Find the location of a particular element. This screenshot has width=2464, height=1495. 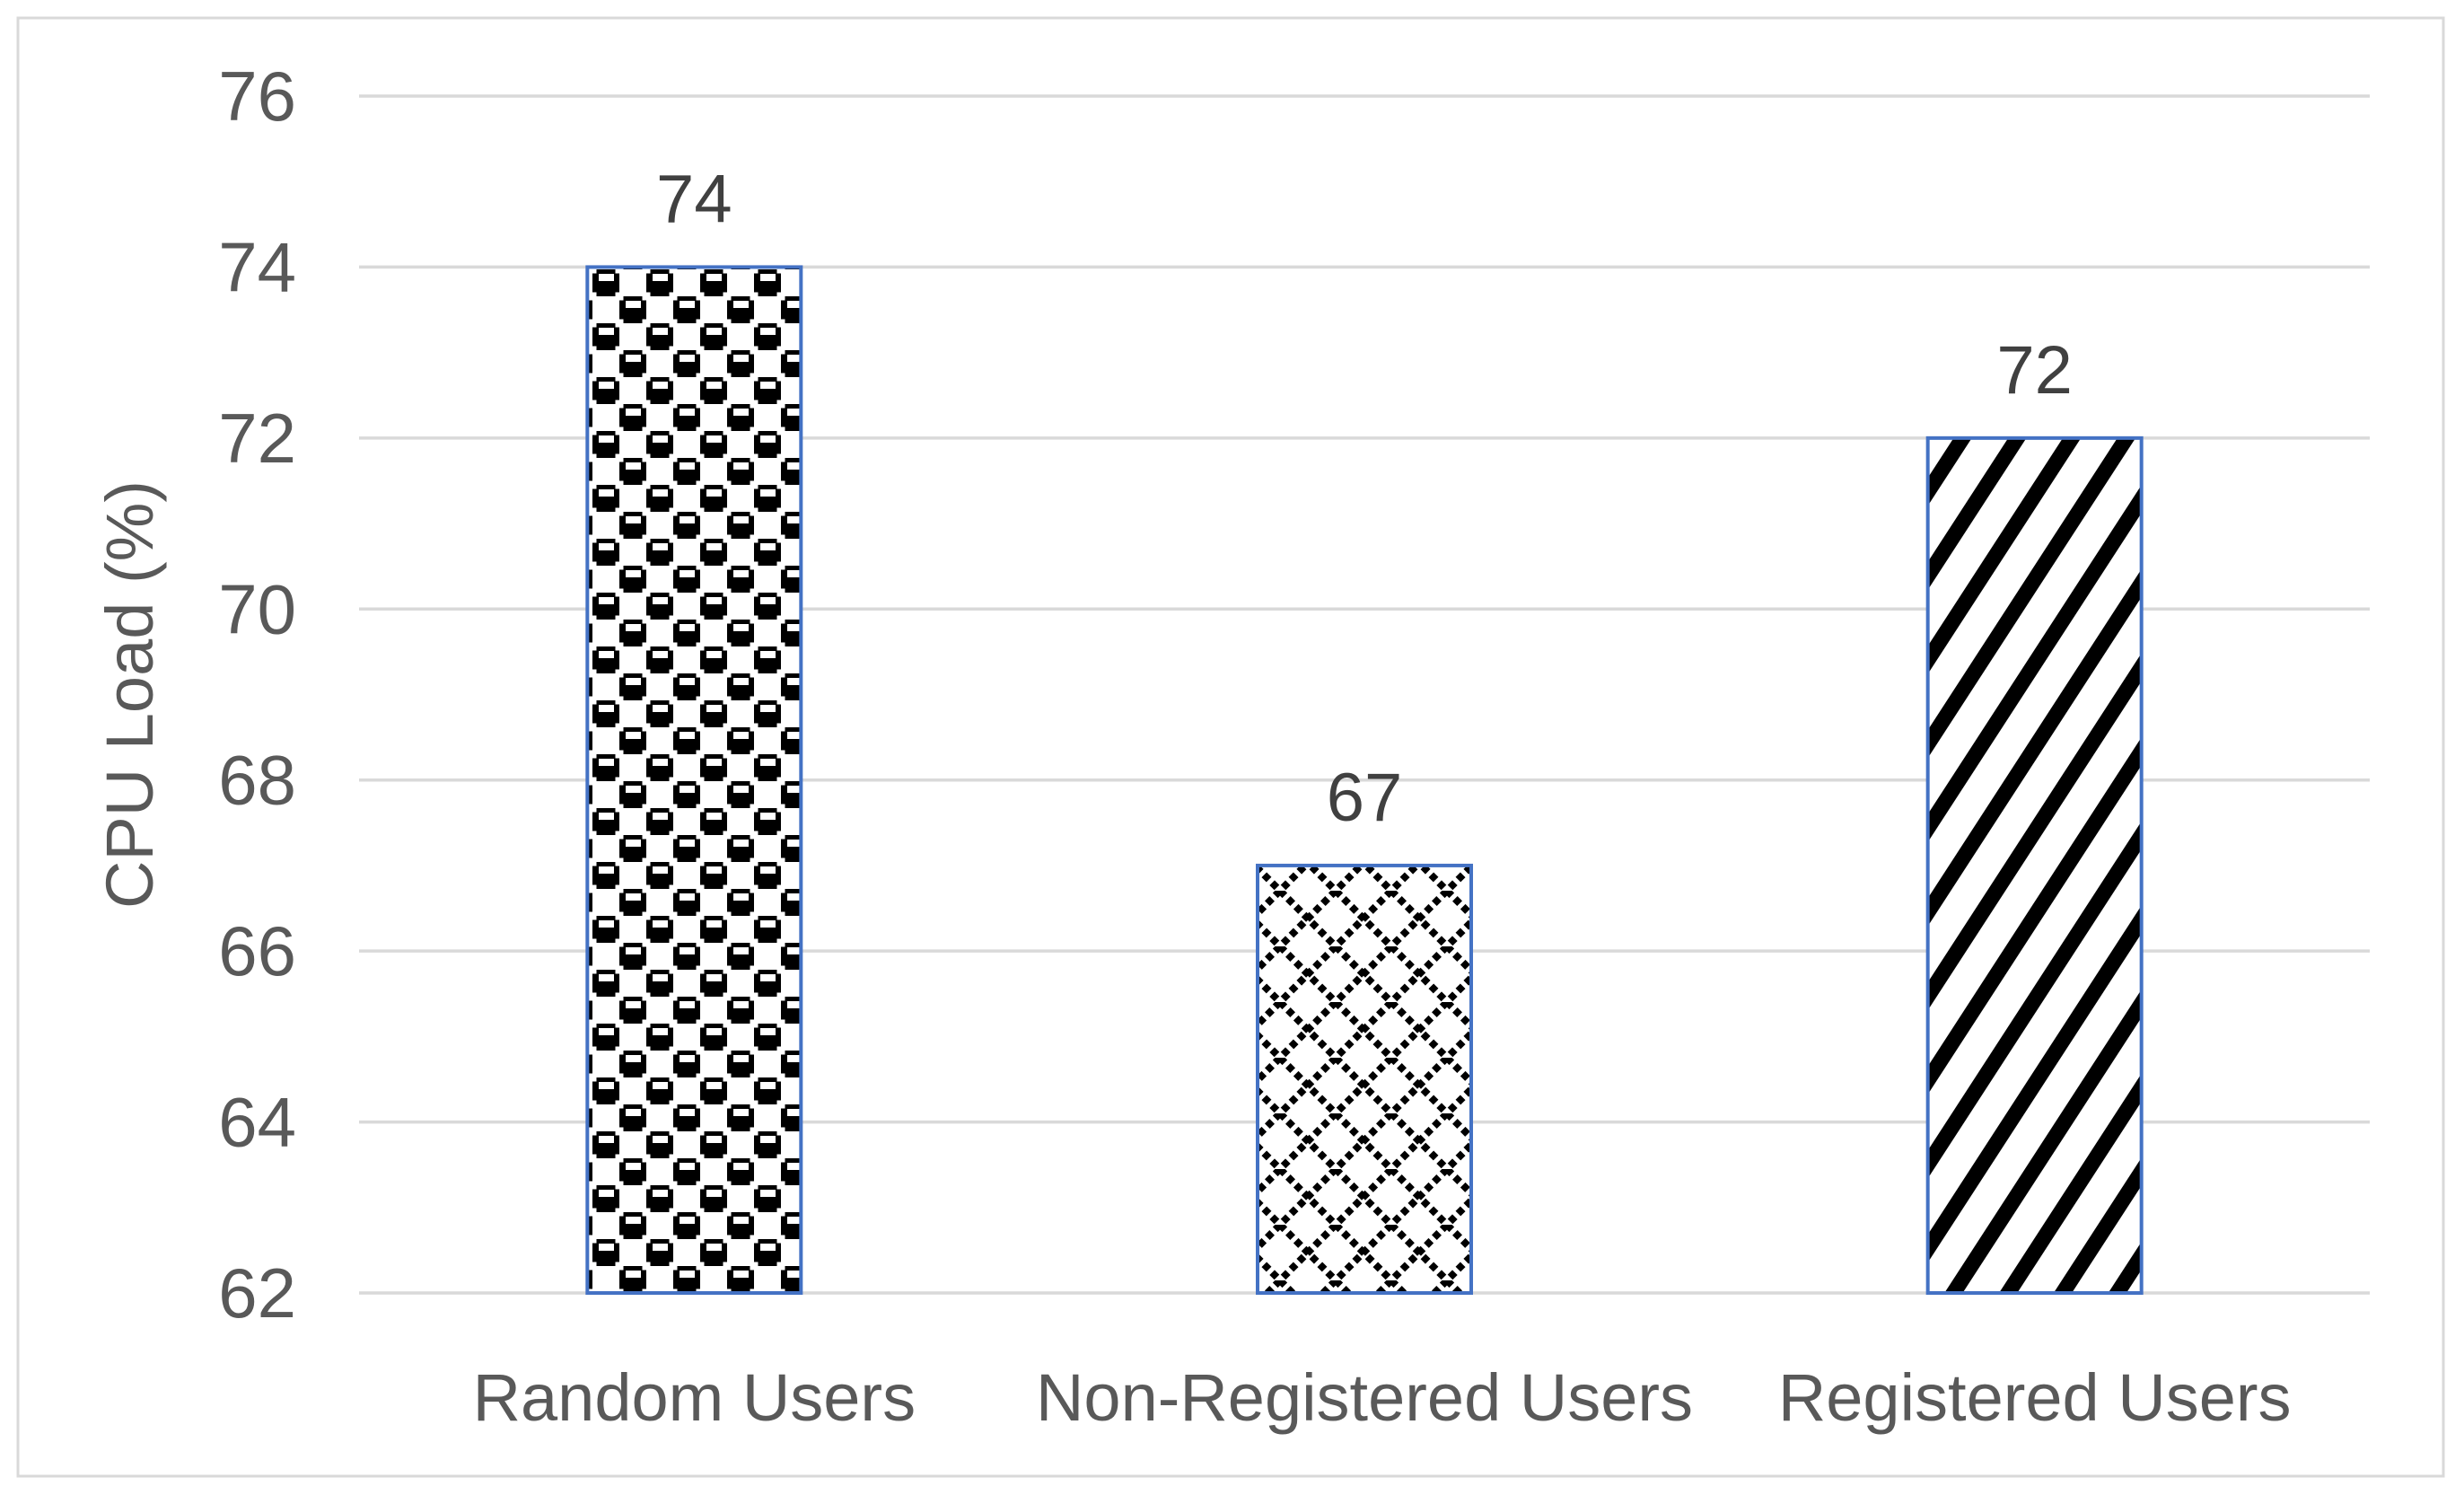

y-tick-label: 66 is located at coordinates (257, 950).